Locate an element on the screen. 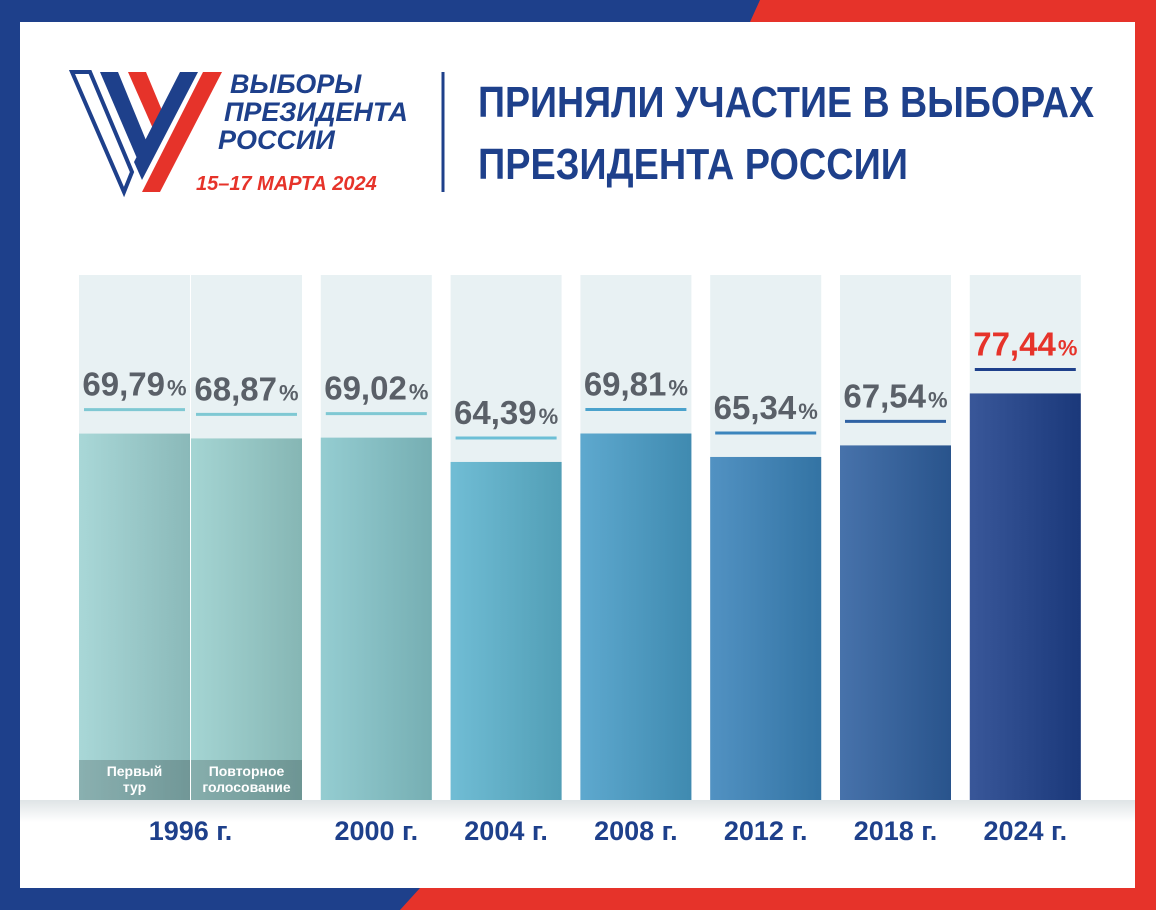  title-line: ПРЕЗИДЕНТА РОССИИ is located at coordinates (693, 164).